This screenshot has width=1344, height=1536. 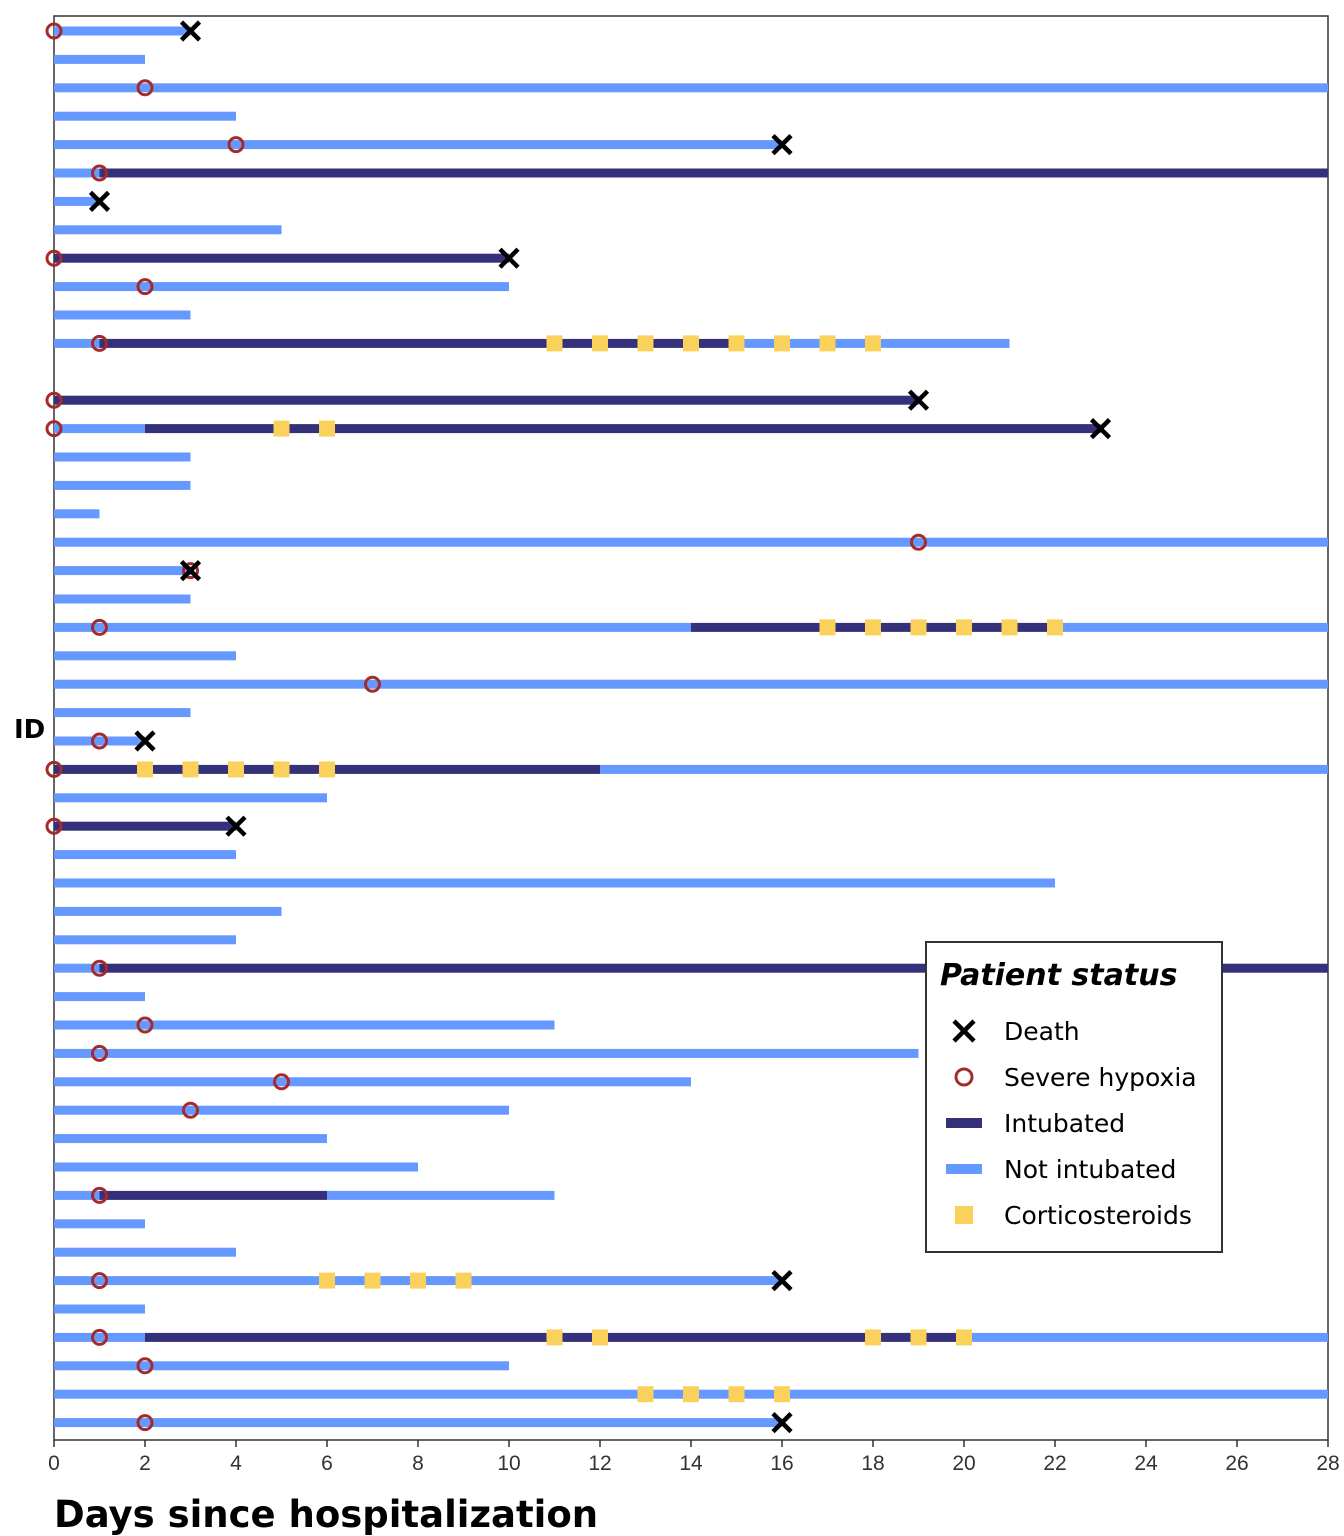 What do you see at coordinates (964, 1169) in the screenshot?
I see `legend-not-intubated-icon` at bounding box center [964, 1169].